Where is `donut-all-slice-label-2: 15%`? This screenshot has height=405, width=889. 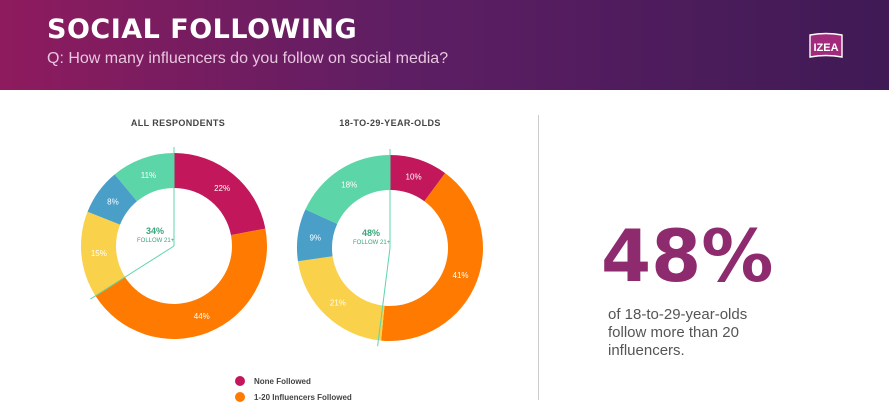 donut-all-slice-label-2: 15% is located at coordinates (99, 253).